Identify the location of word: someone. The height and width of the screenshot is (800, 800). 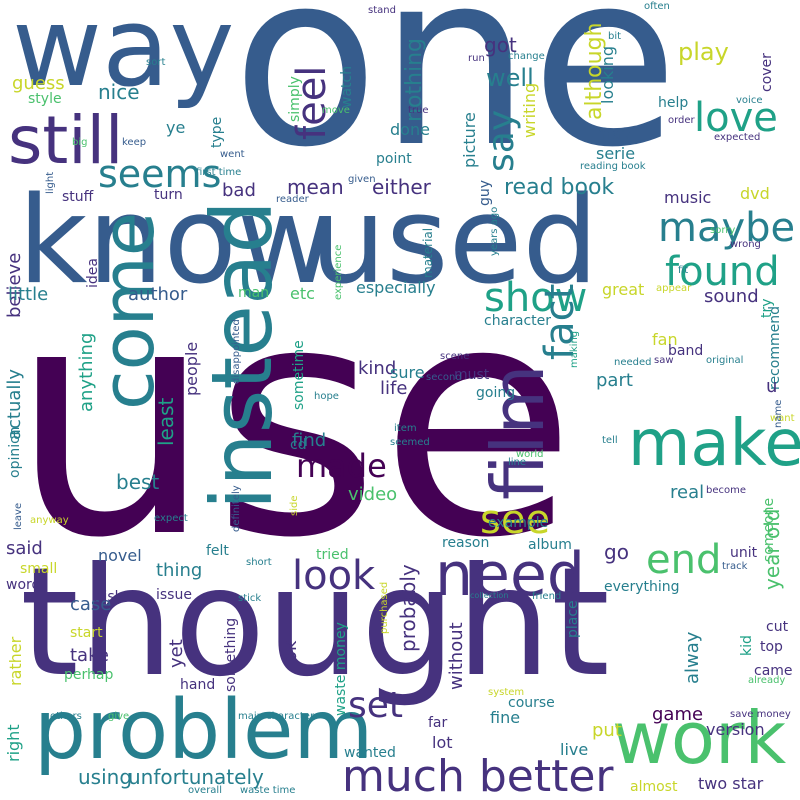
(769, 529).